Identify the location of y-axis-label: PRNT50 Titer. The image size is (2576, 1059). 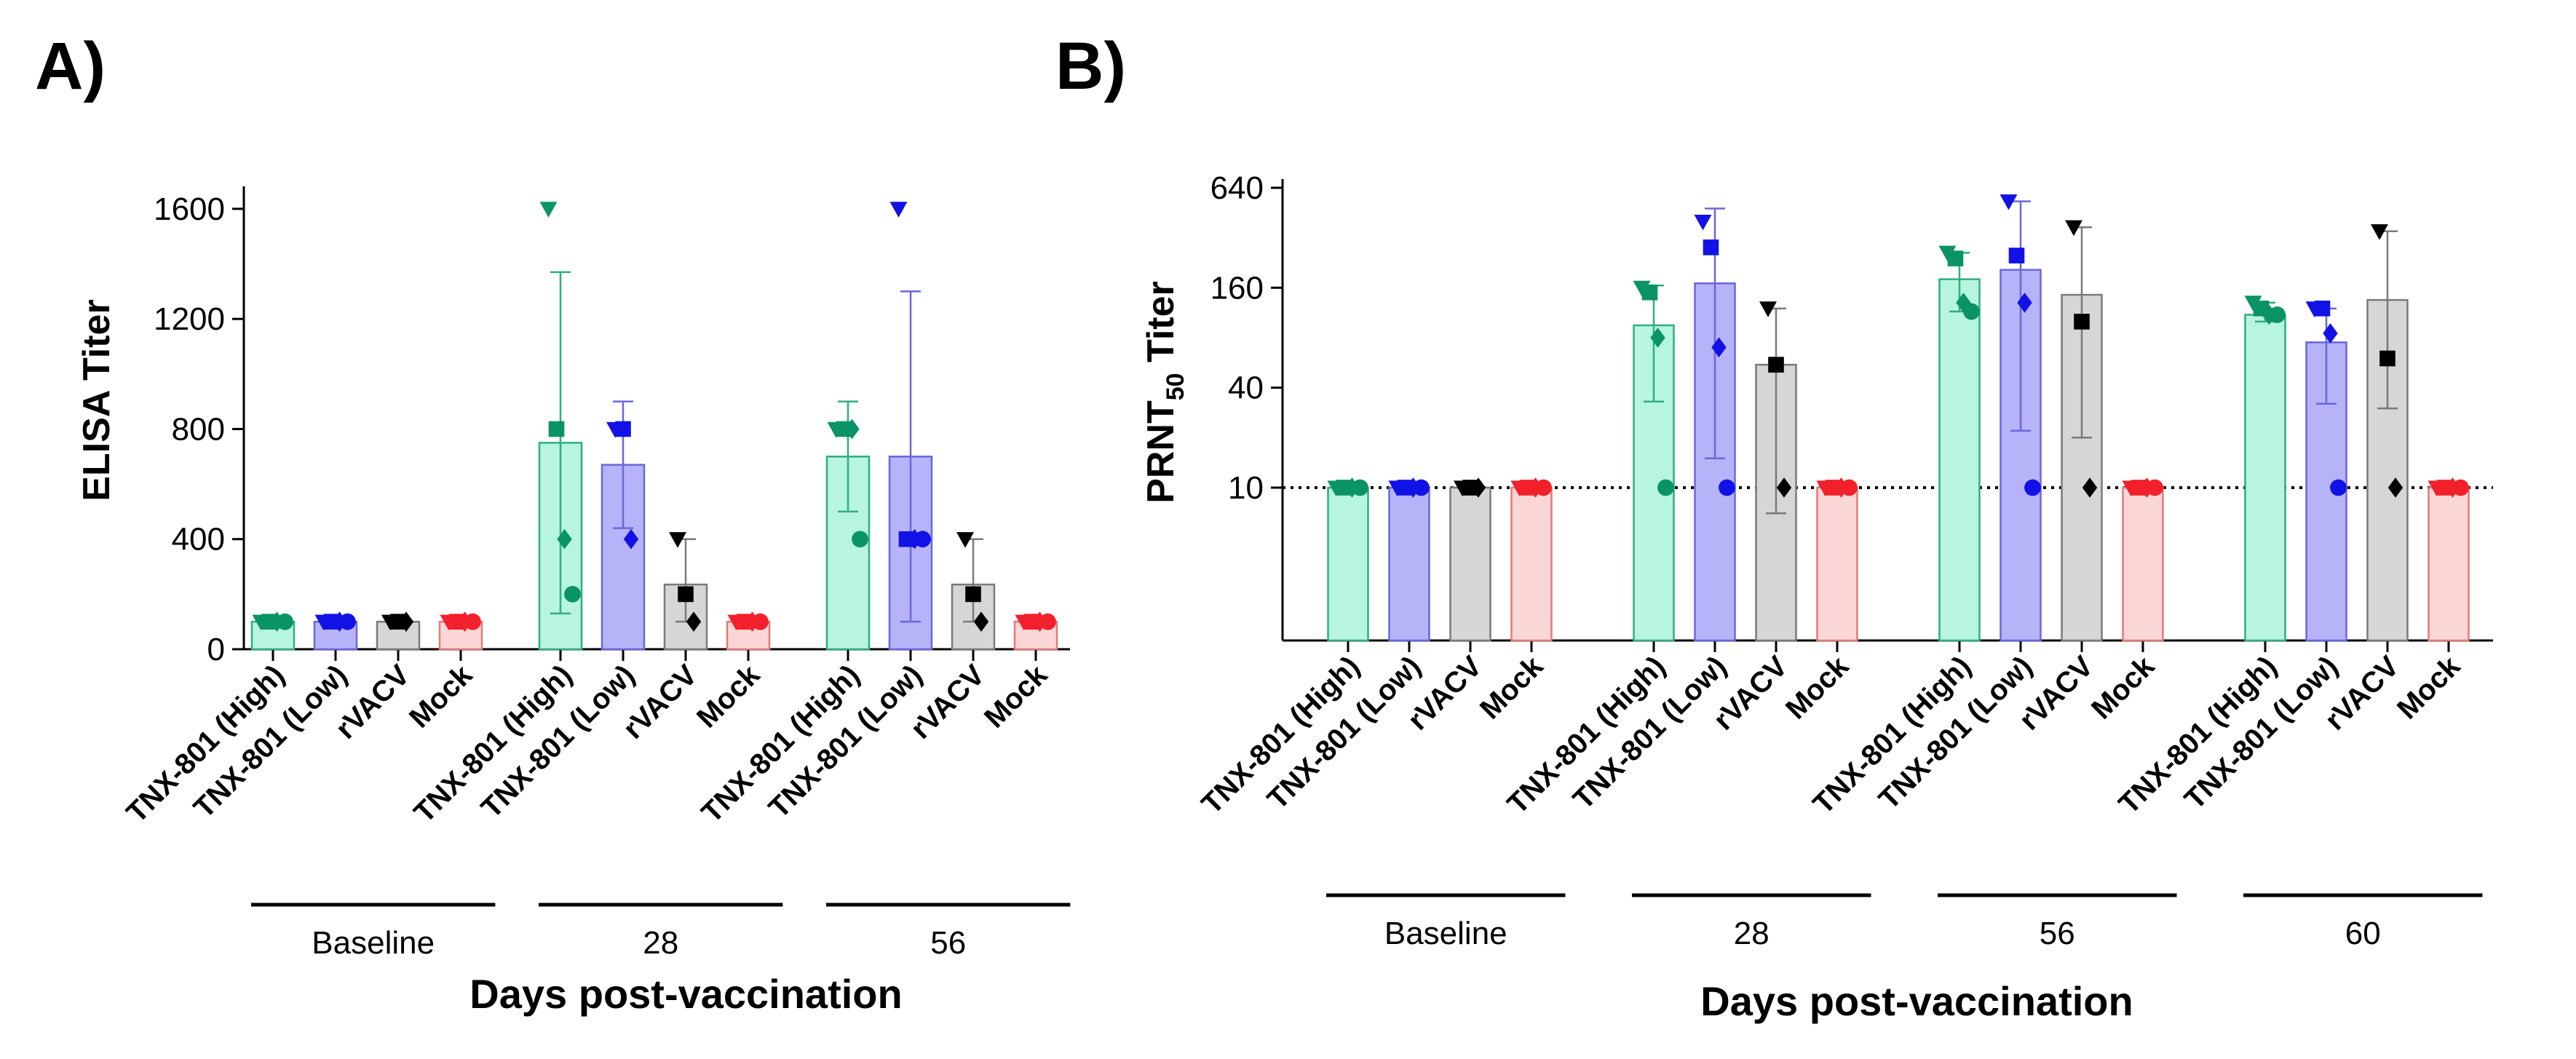
(1164, 392).